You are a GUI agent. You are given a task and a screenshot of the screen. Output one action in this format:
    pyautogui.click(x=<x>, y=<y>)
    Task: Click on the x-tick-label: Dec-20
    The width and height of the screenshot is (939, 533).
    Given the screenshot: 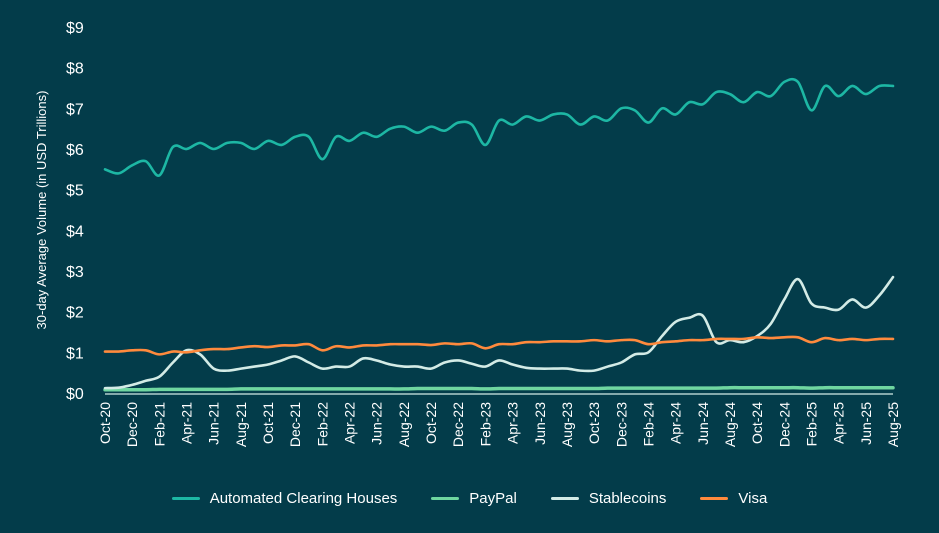 What is the action you would take?
    pyautogui.click(x=132, y=424)
    